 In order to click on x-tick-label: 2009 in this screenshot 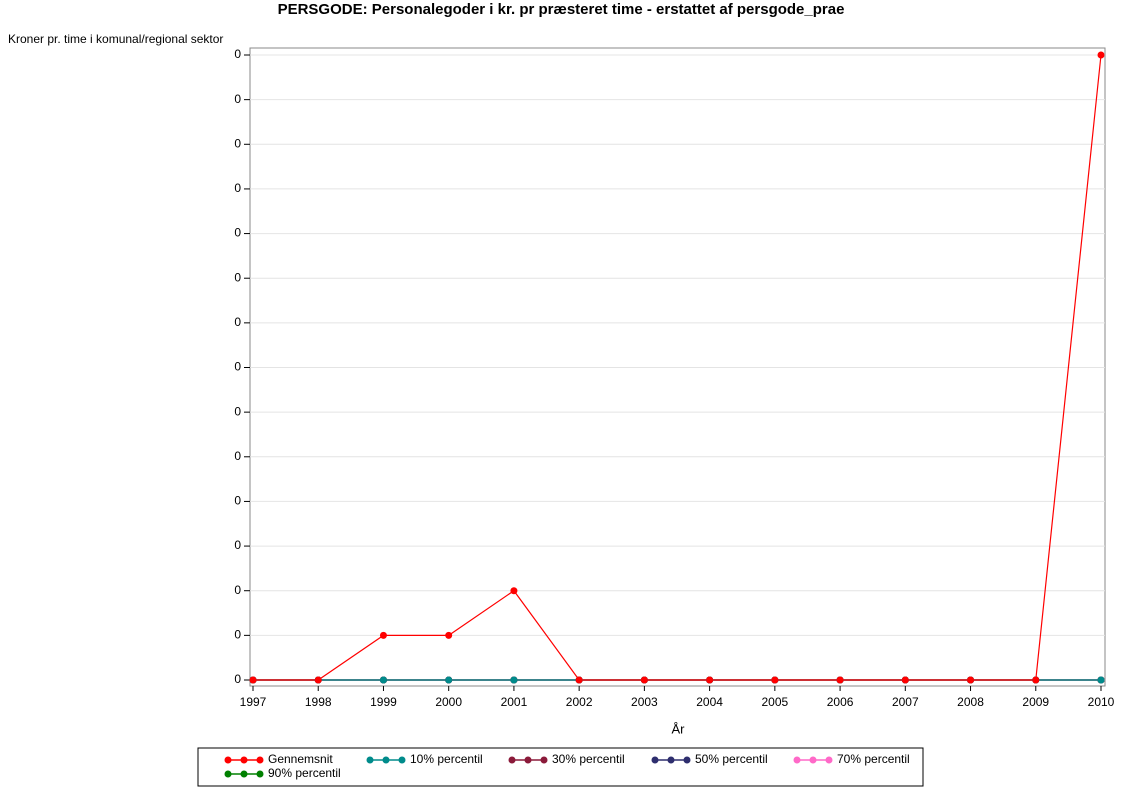, I will do `click(1035, 702)`.